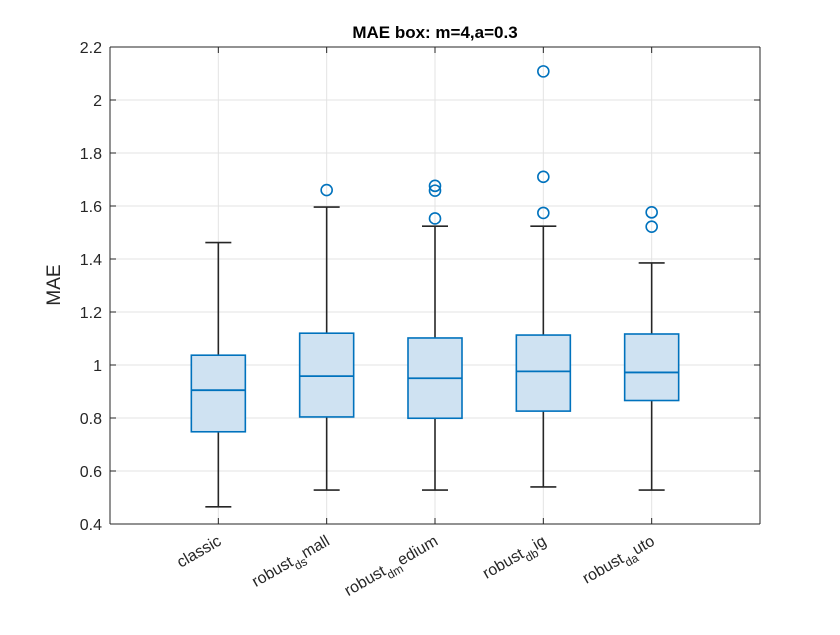 This screenshot has width=840, height=635. I want to click on y-tick-label: 2, so click(97, 101).